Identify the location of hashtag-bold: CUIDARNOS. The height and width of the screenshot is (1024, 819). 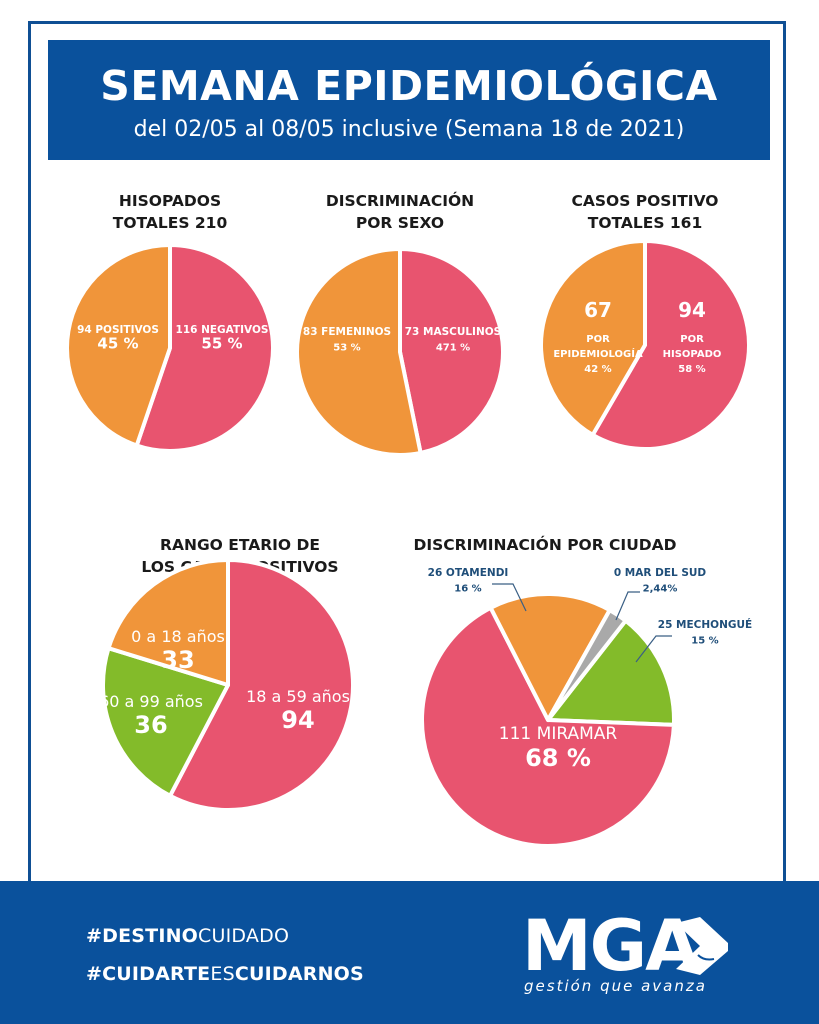
(299, 974).